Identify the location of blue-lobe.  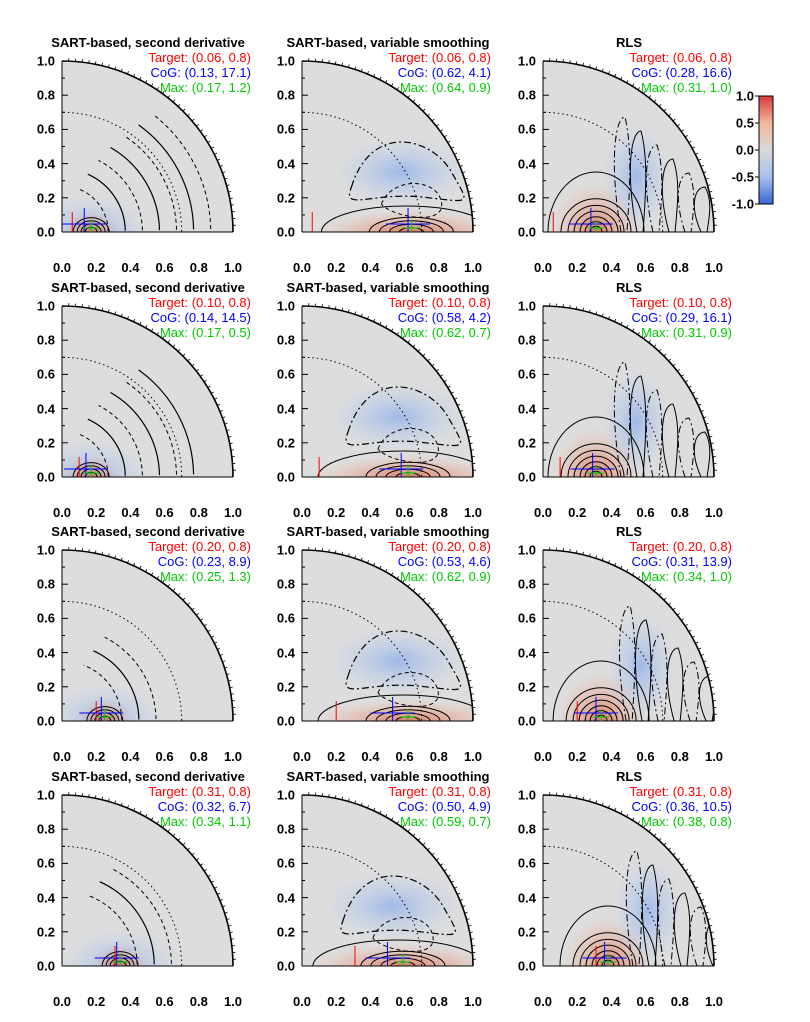
(636, 422).